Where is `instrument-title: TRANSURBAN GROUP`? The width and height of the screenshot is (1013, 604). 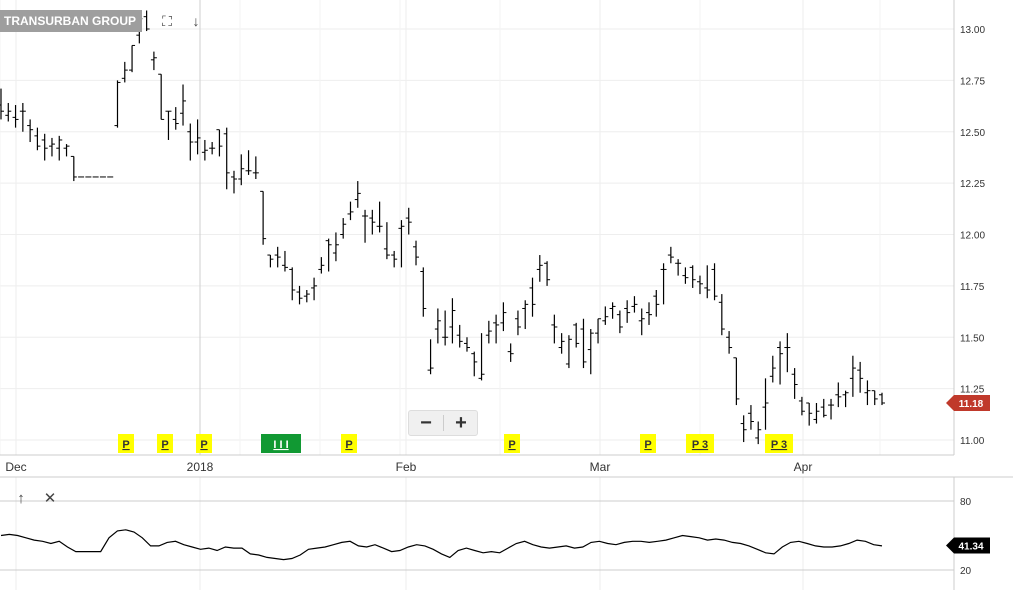
instrument-title: TRANSURBAN GROUP is located at coordinates (71, 21).